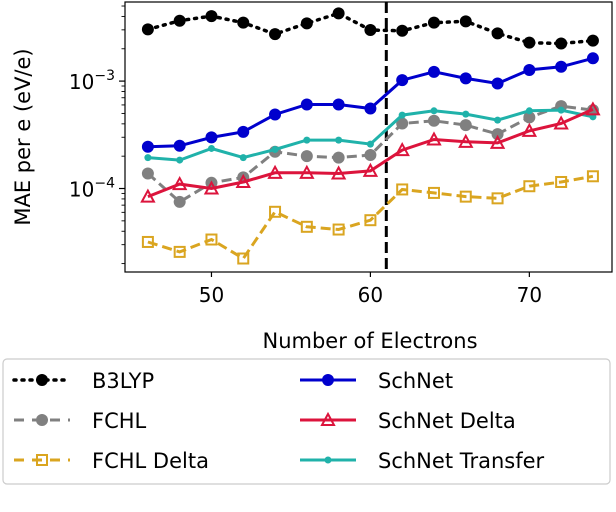 This screenshot has width=616, height=512. What do you see at coordinates (461, 461) in the screenshot?
I see `legend-label: SchNet Transfer` at bounding box center [461, 461].